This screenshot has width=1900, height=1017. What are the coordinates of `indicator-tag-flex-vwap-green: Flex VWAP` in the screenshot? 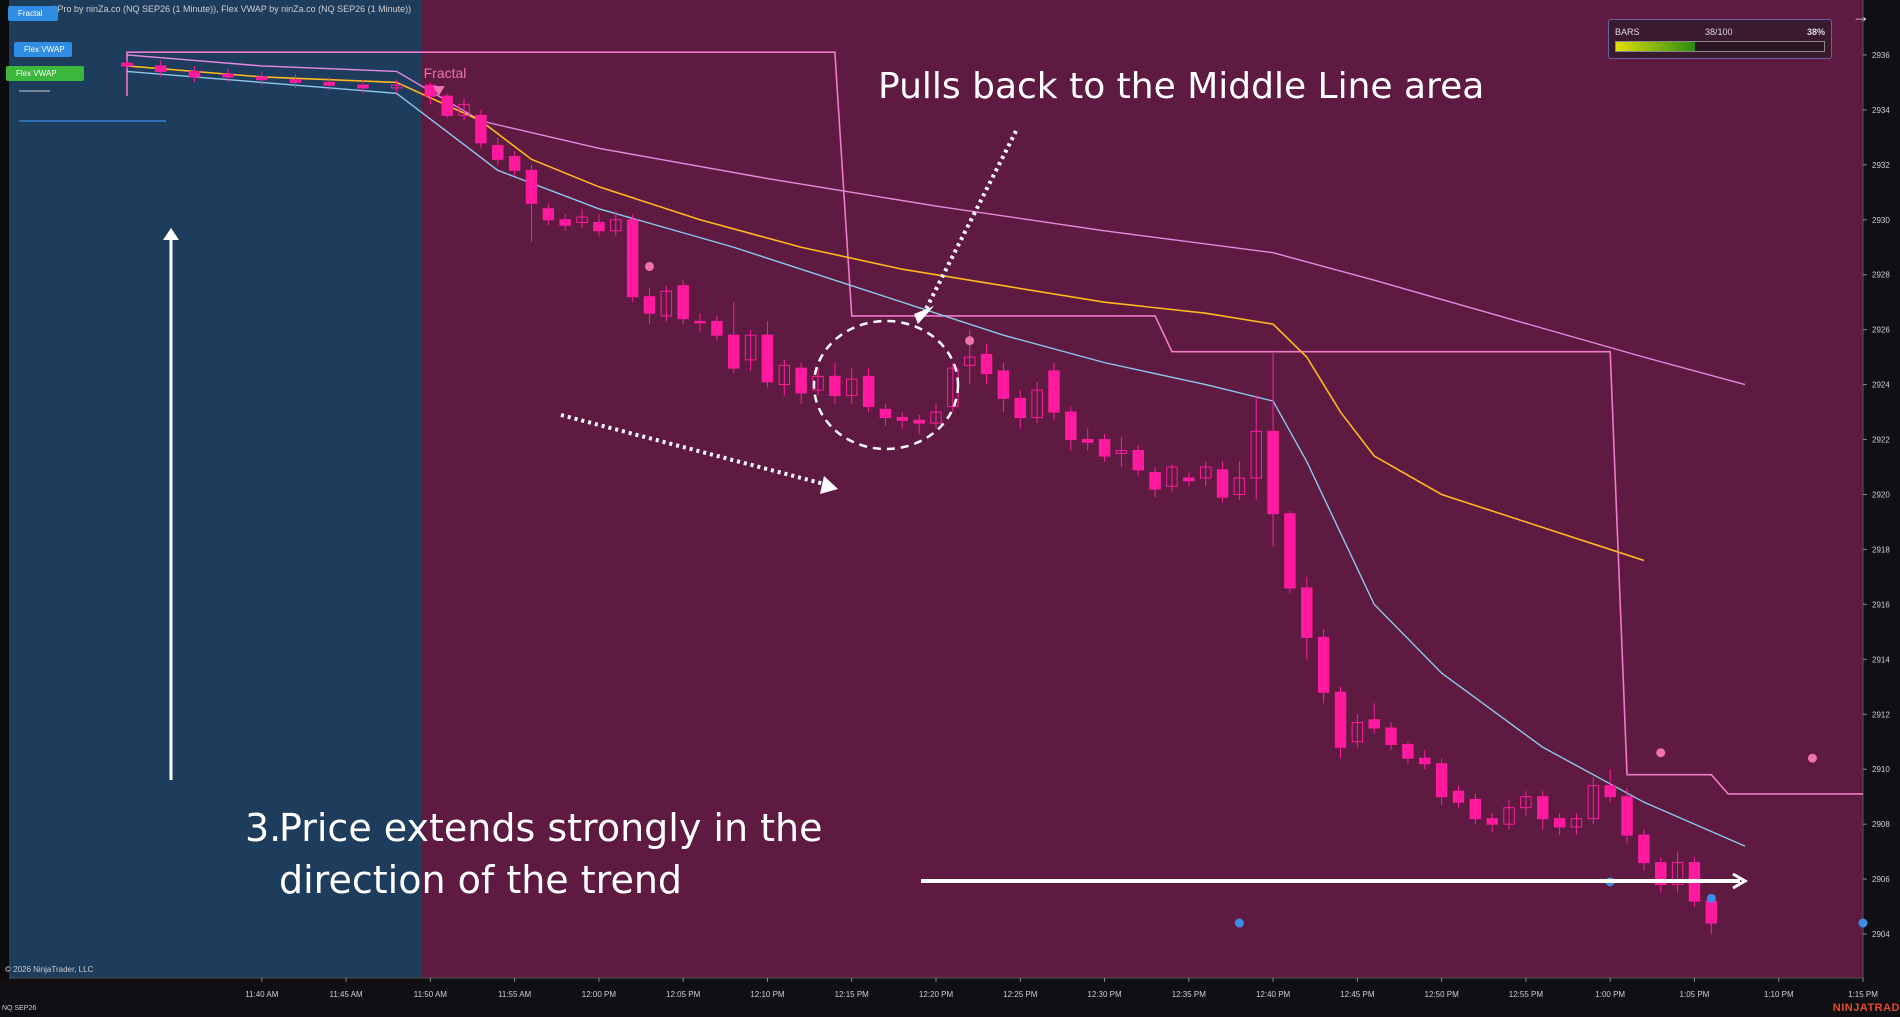 It's located at (45, 73).